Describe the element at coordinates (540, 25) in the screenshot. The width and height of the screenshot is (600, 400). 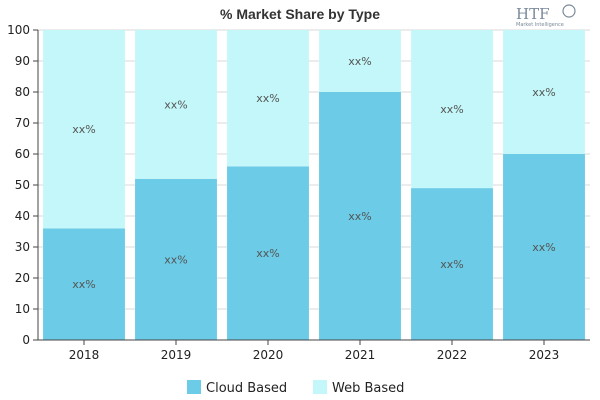
I see `logo-subtext: Market Intelligence` at that location.